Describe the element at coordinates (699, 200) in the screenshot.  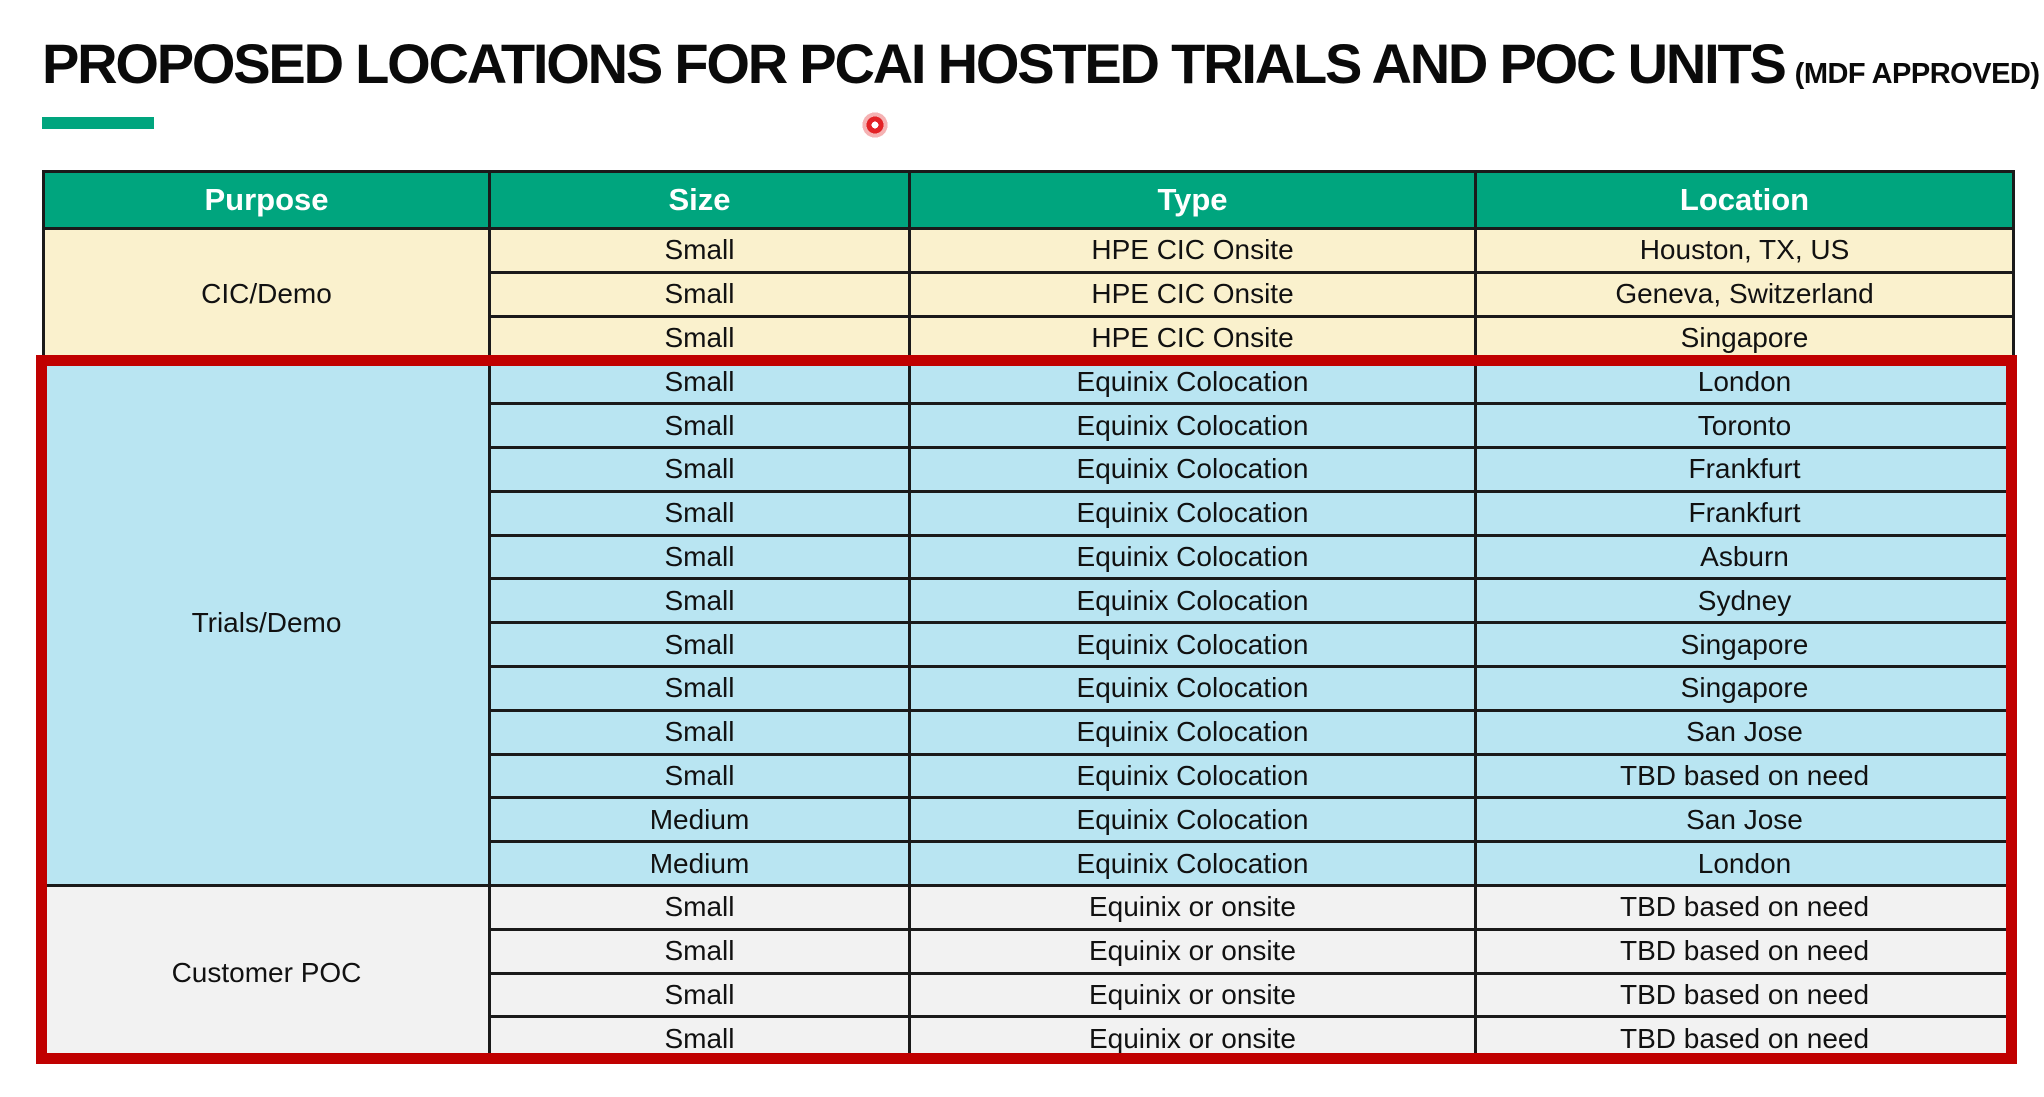
I see `column-header-size: Size` at that location.